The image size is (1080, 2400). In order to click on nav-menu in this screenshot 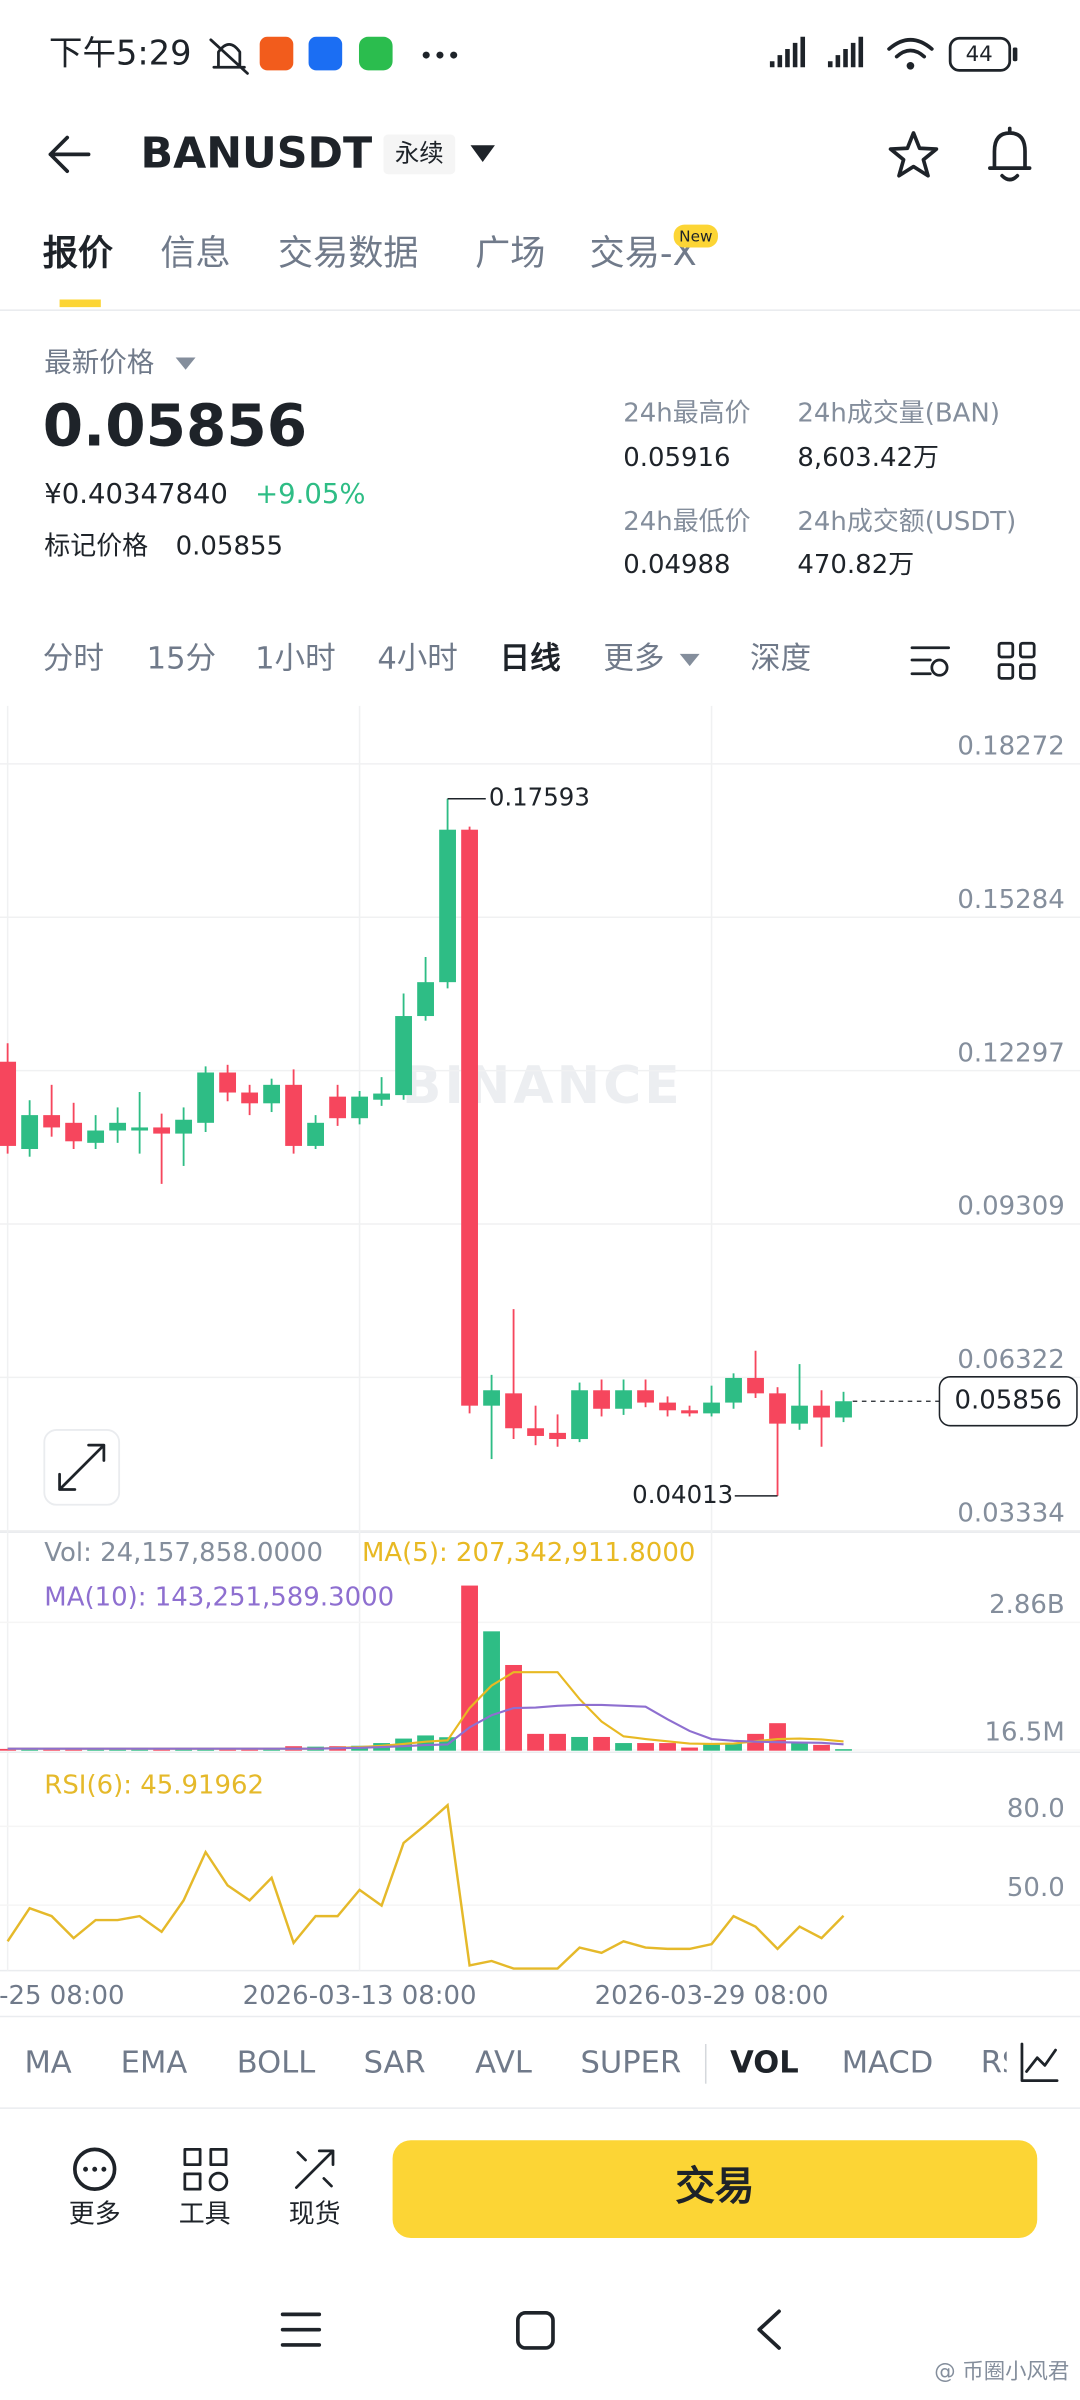, I will do `click(301, 2329)`.